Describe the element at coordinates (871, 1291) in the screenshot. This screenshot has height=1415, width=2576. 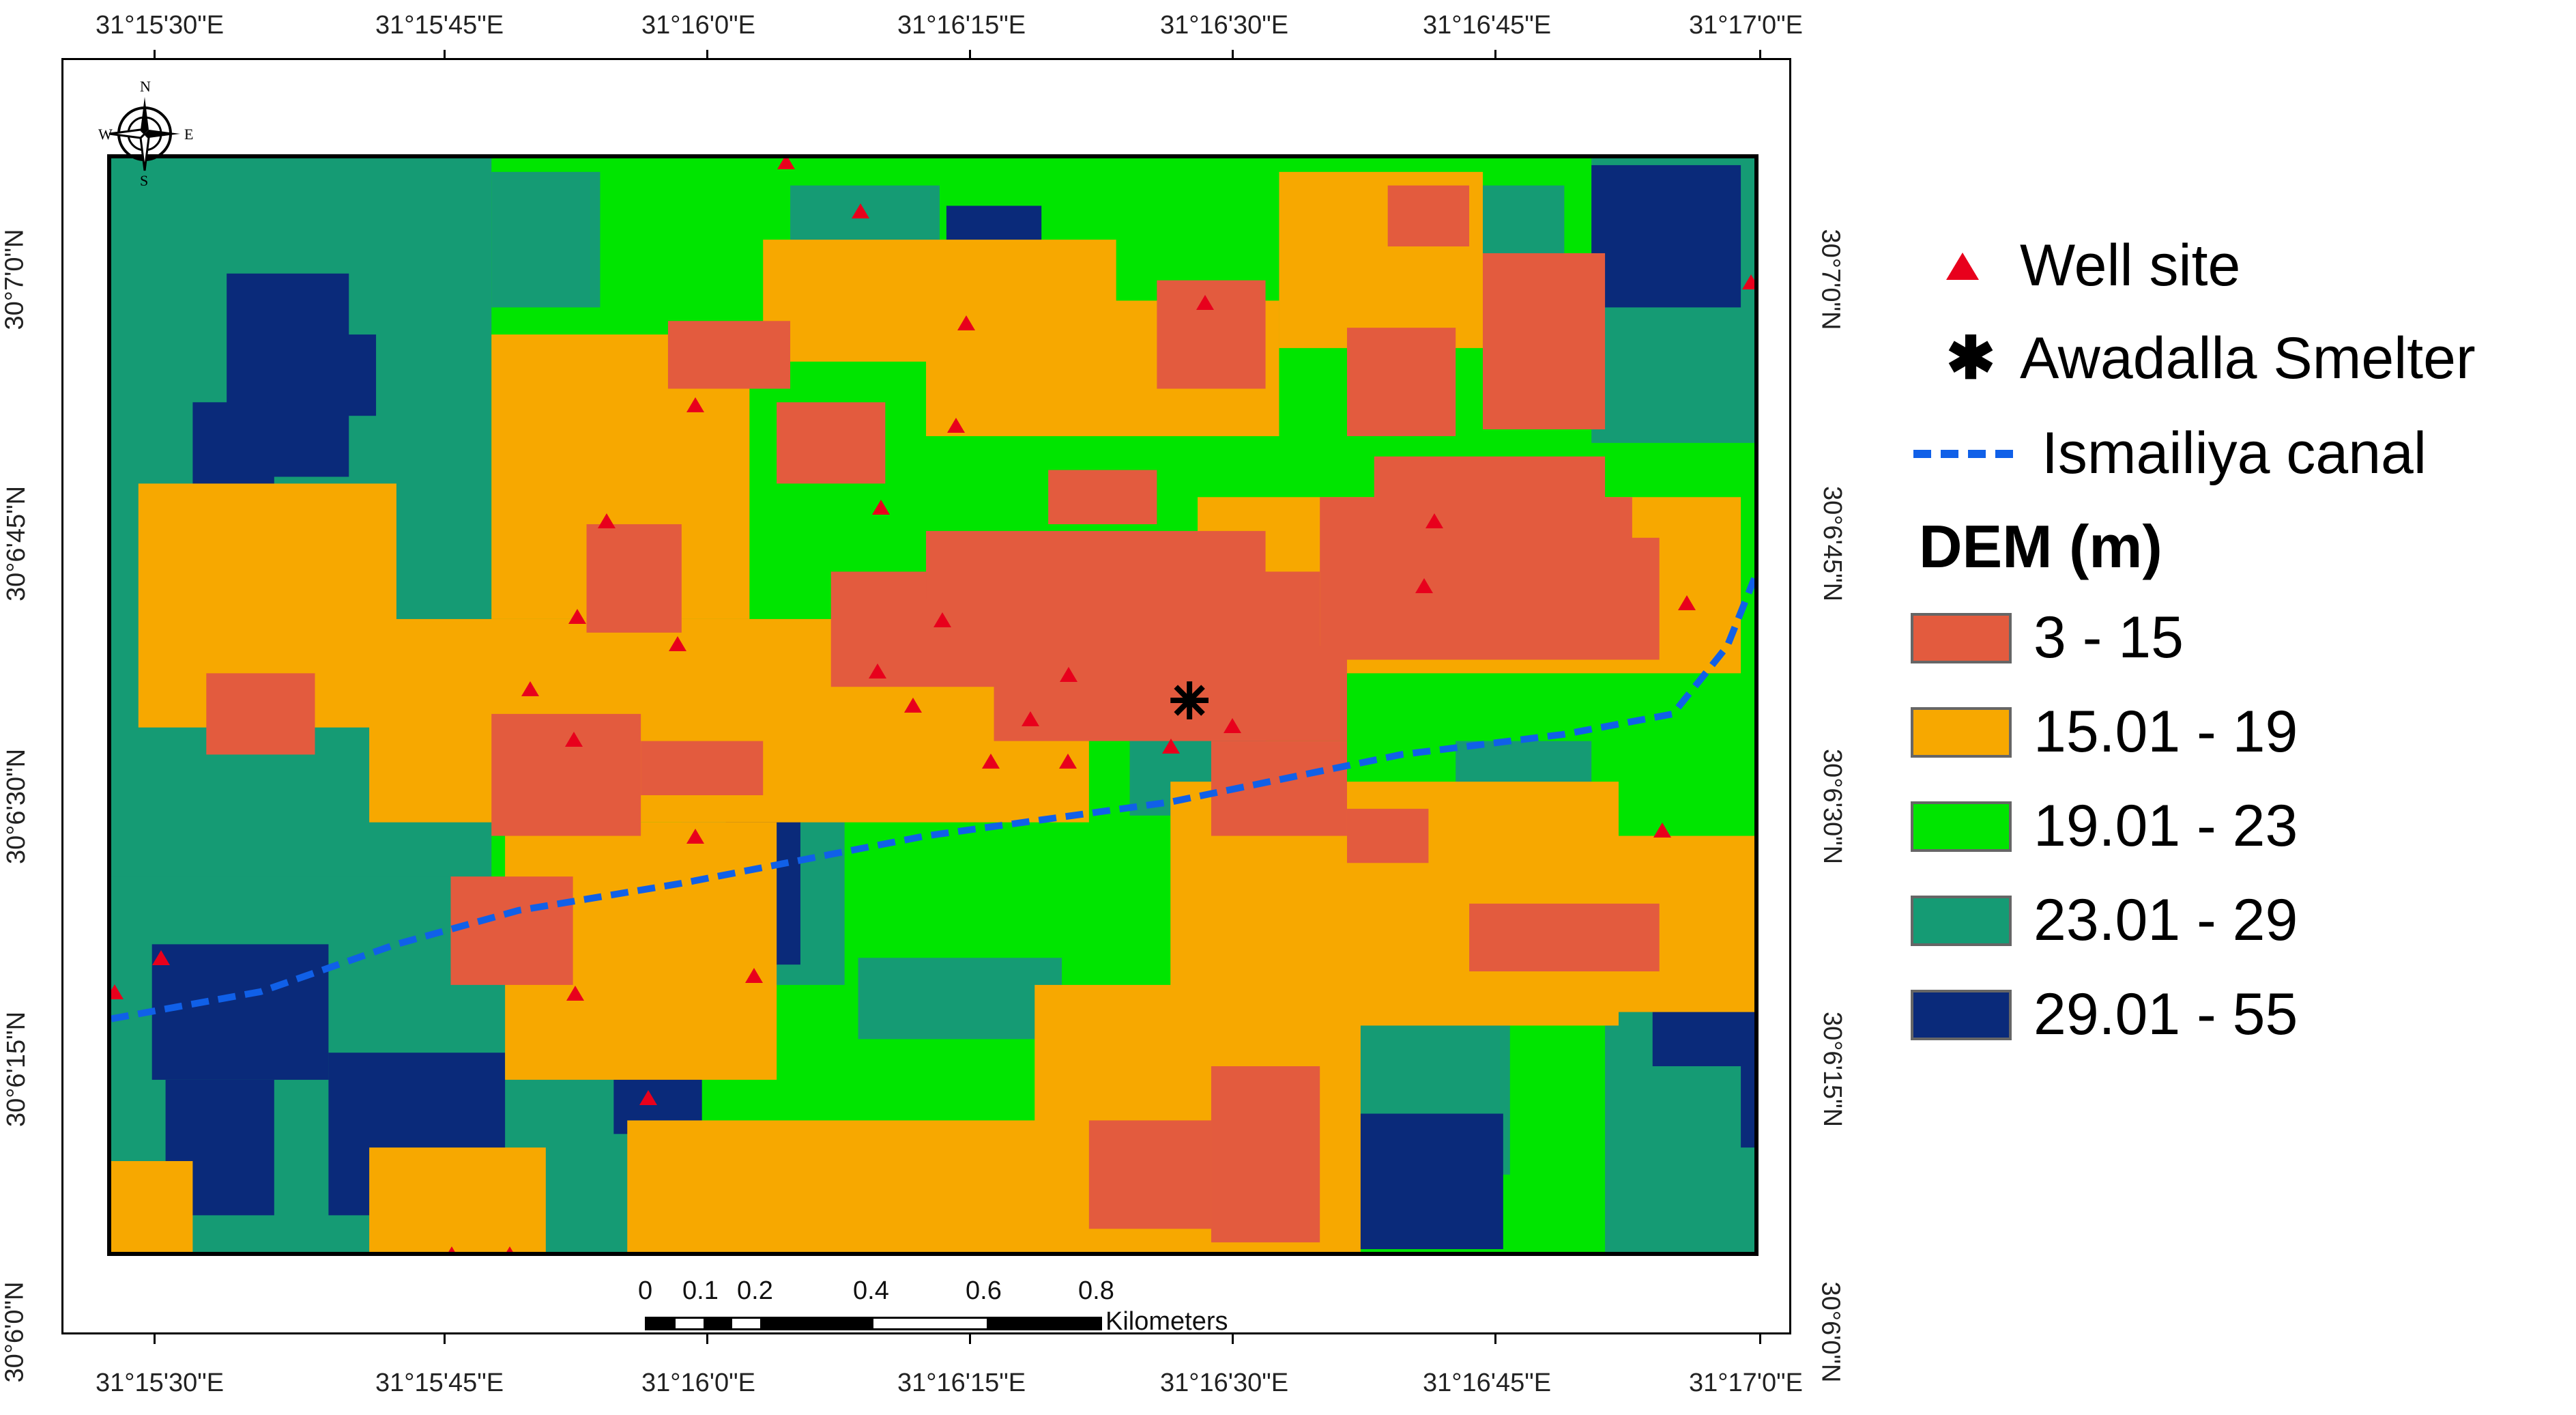
I see `scale-tick-label: 0.4` at that location.